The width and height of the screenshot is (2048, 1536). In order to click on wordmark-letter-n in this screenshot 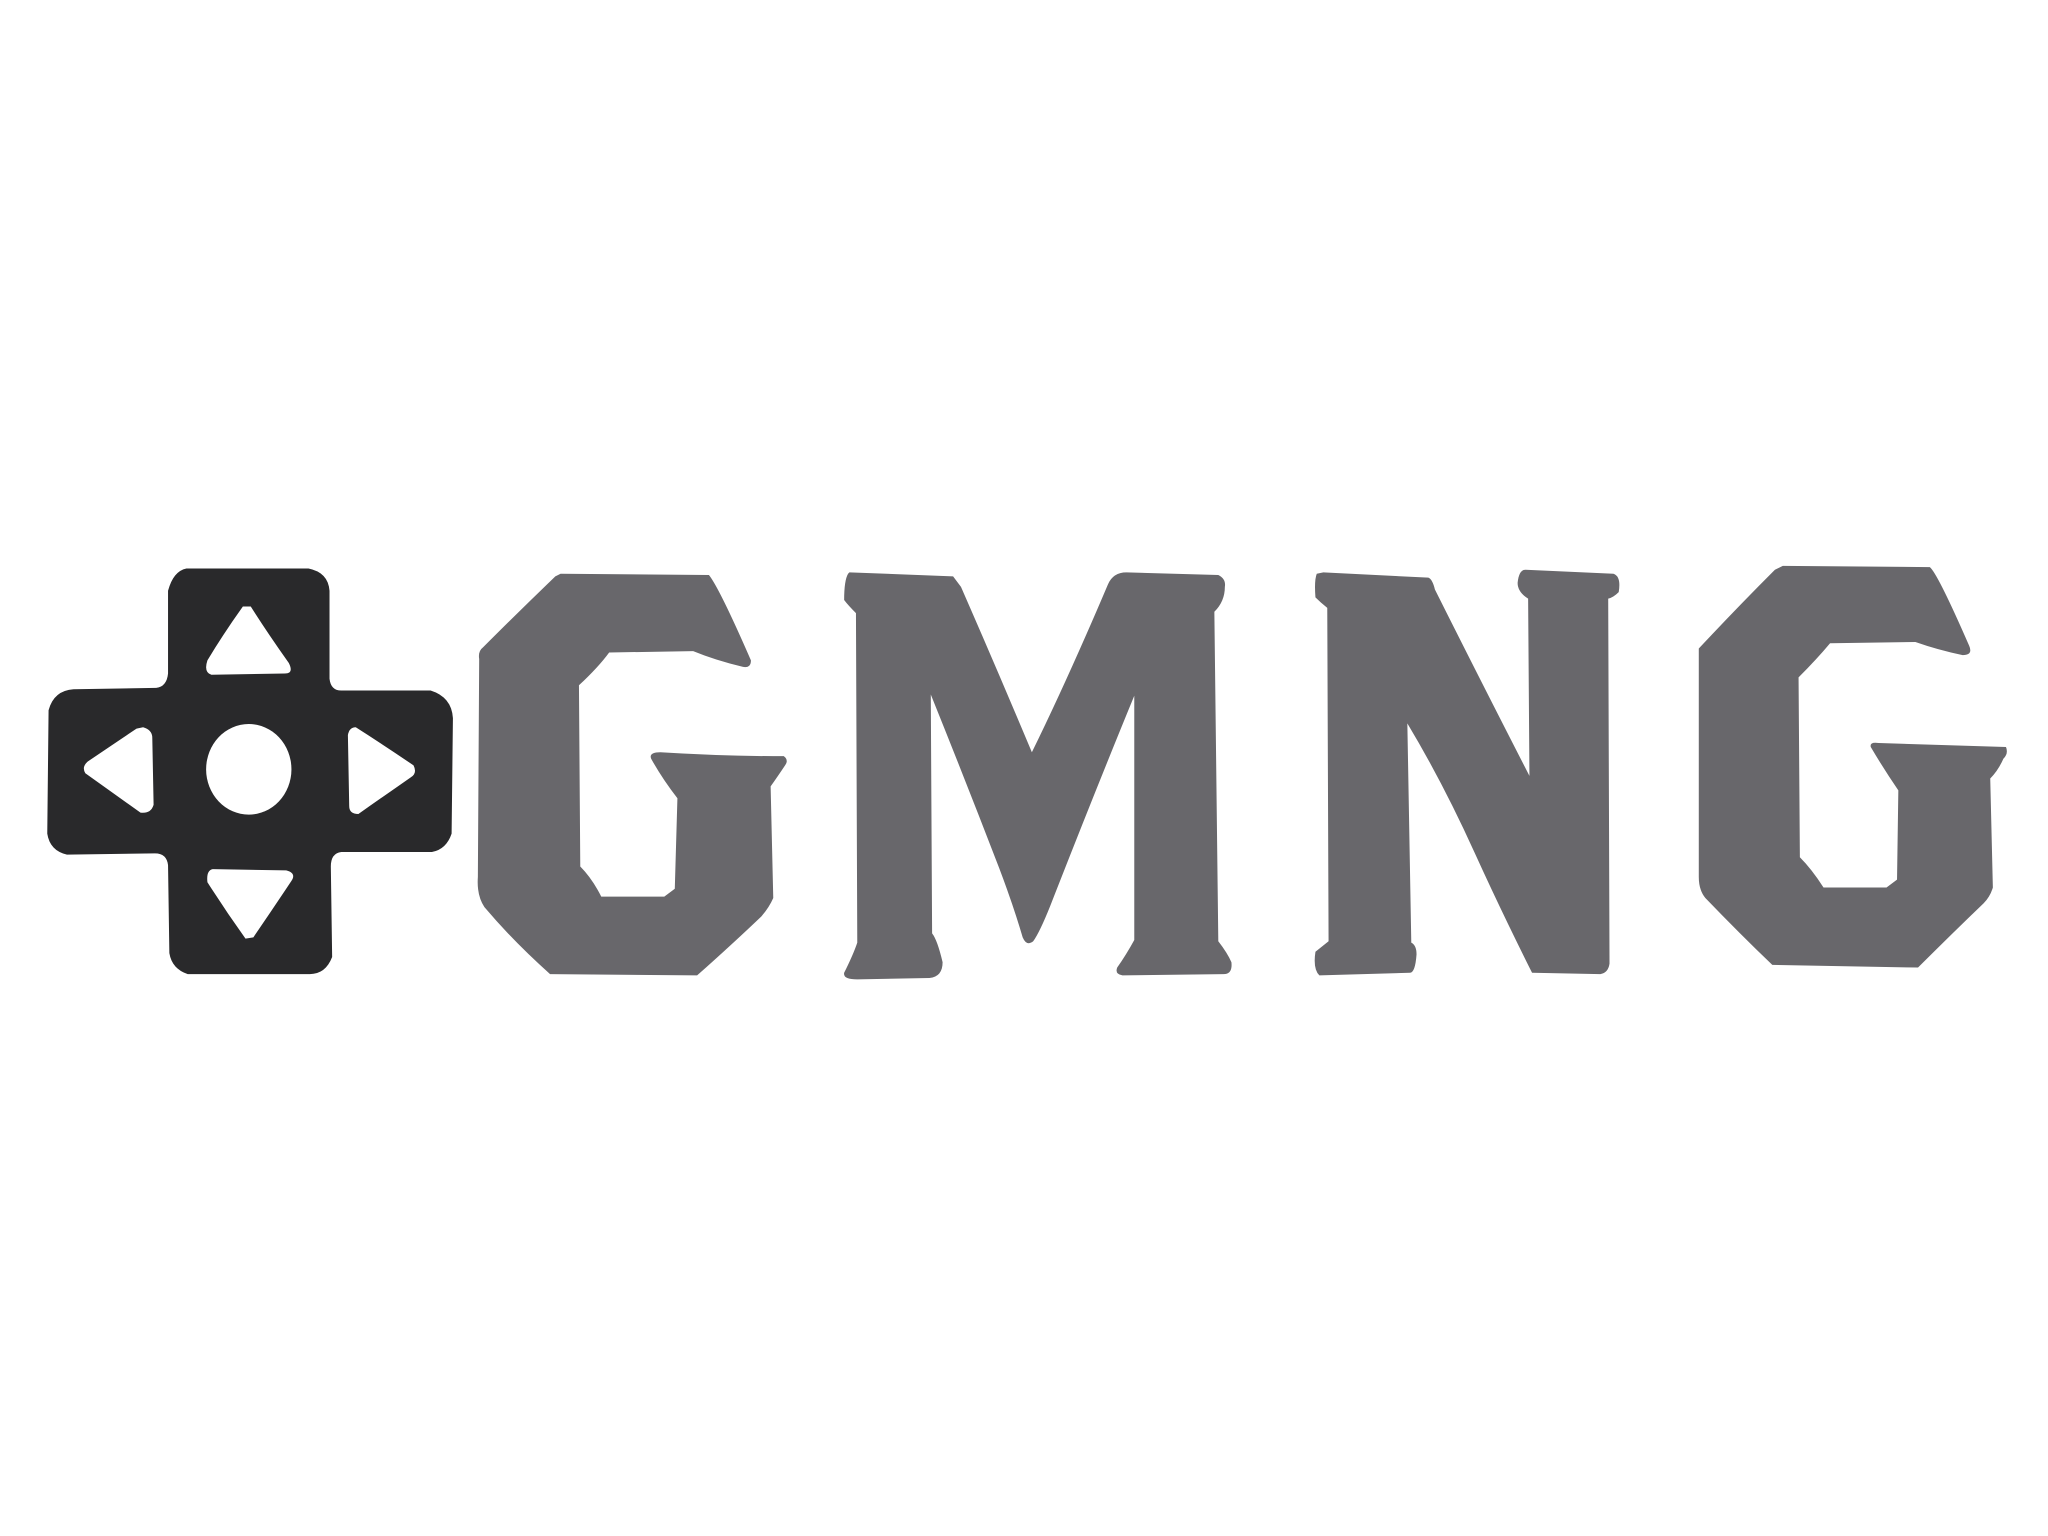, I will do `click(1467, 772)`.